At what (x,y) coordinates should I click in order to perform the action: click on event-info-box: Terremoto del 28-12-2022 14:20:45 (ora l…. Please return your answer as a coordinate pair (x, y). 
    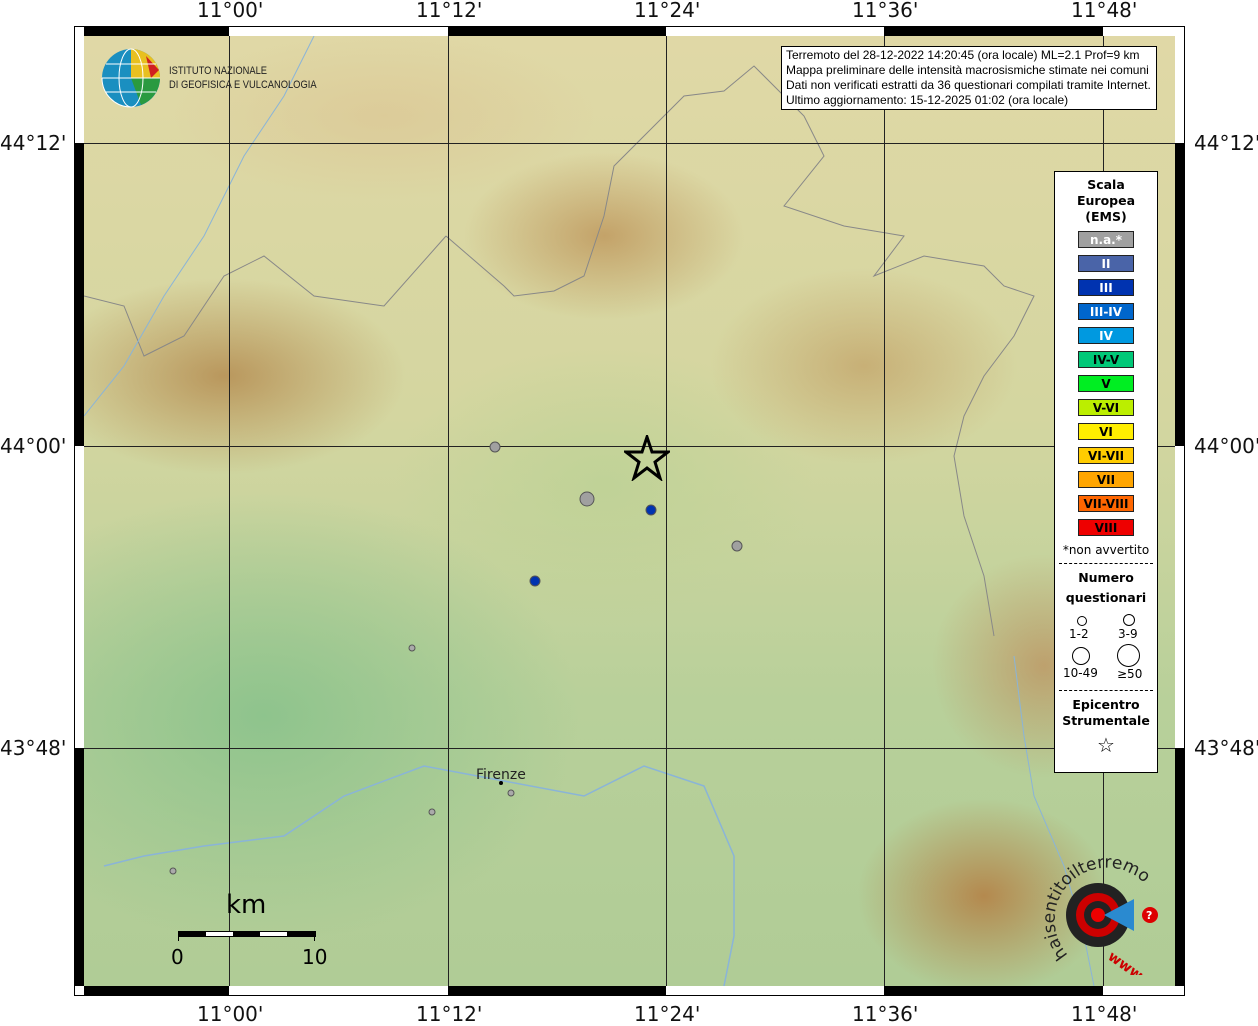
    Looking at the image, I should click on (969, 78).